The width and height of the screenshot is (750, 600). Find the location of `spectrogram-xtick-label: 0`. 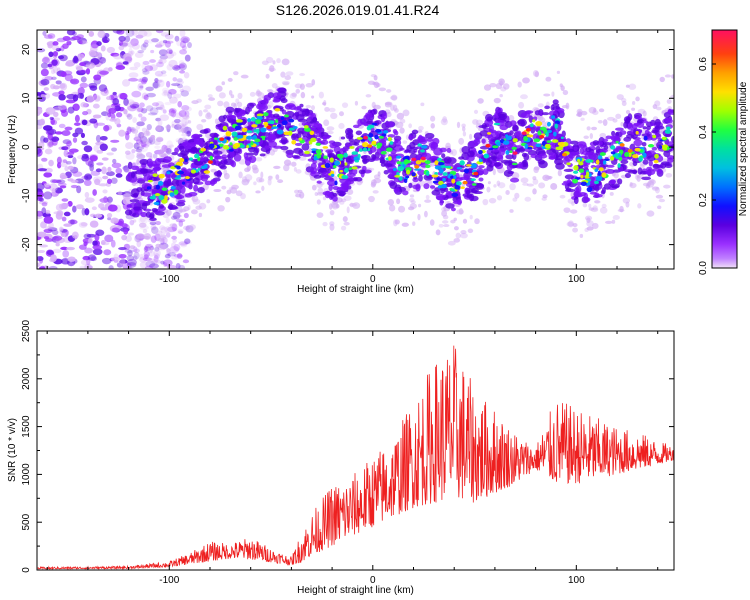

spectrogram-xtick-label: 0 is located at coordinates (373, 279).